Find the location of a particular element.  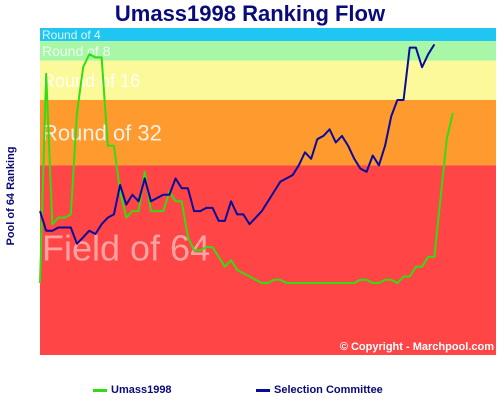

band-label: Round of 16 is located at coordinates (91, 81).